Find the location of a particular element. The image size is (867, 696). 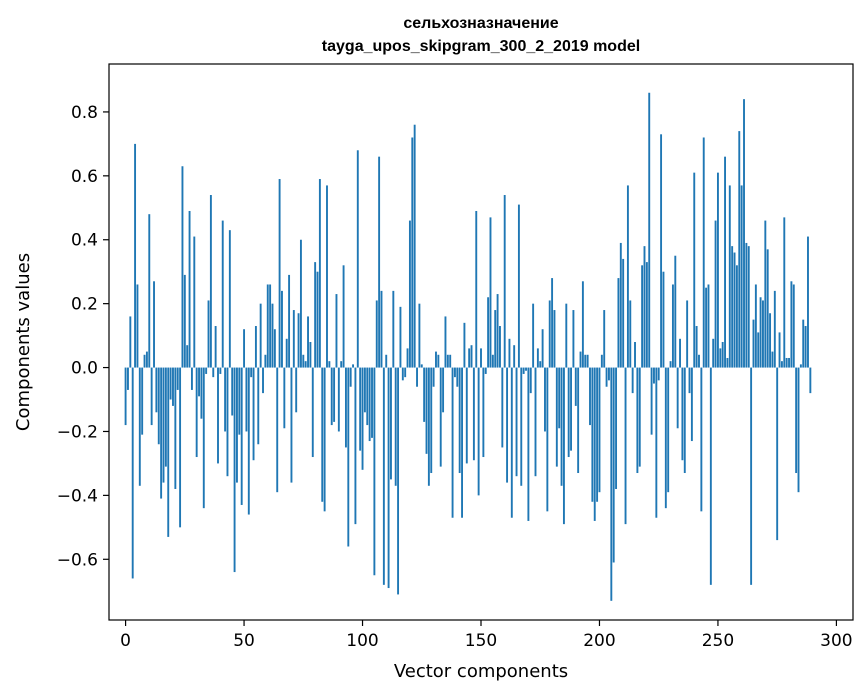

x-tick-label: 150 is located at coordinates (481, 641).